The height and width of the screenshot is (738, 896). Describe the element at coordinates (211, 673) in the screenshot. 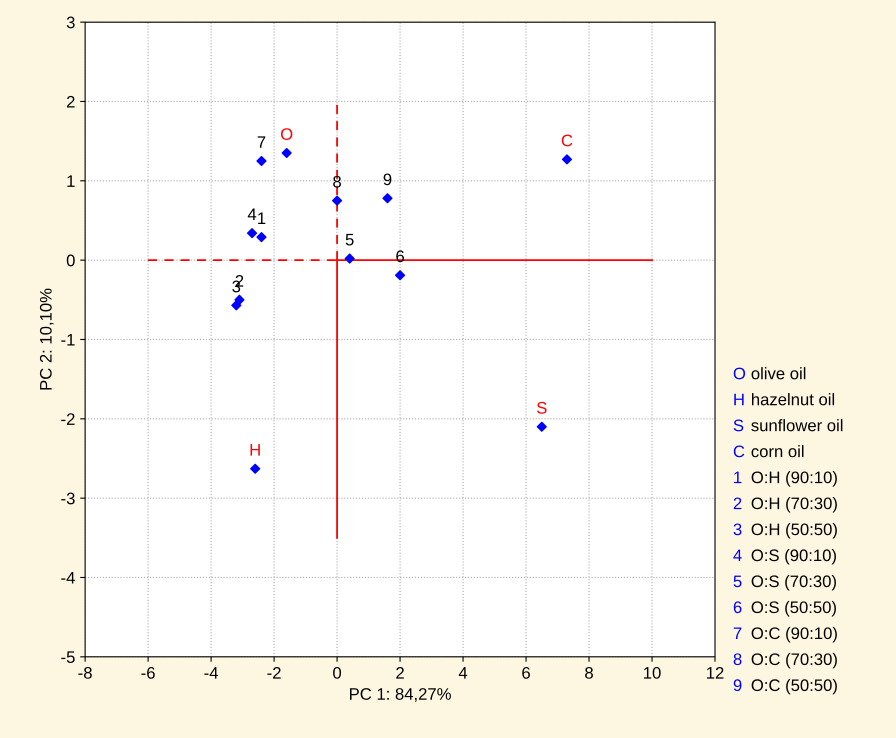

I see `x-tick-label: -4` at that location.